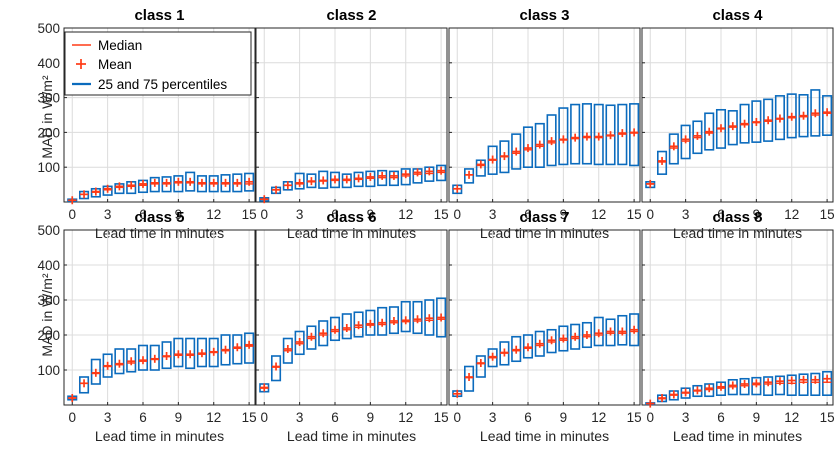 The width and height of the screenshot is (837, 450). What do you see at coordinates (48, 28) in the screenshot?
I see `y-tick-label: 500` at bounding box center [48, 28].